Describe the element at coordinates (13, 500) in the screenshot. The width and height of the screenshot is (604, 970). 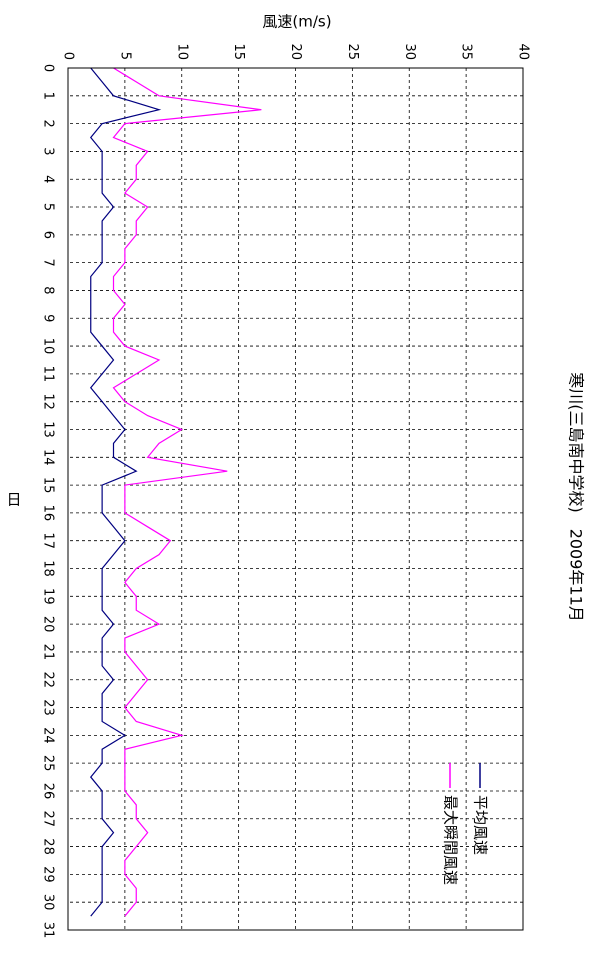
I see `x-axis-label: 日` at that location.